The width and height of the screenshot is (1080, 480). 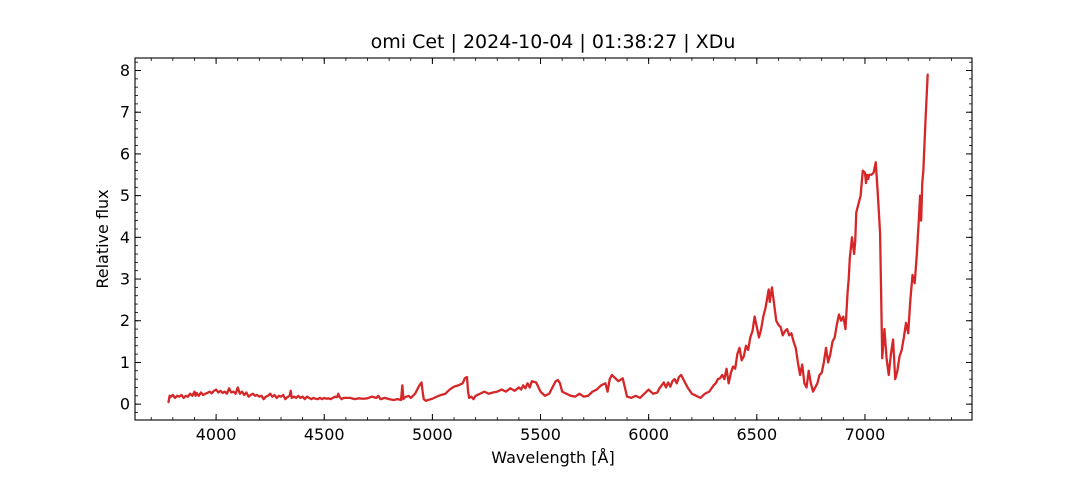 I want to click on x-tick-label: 5000, so click(x=432, y=434).